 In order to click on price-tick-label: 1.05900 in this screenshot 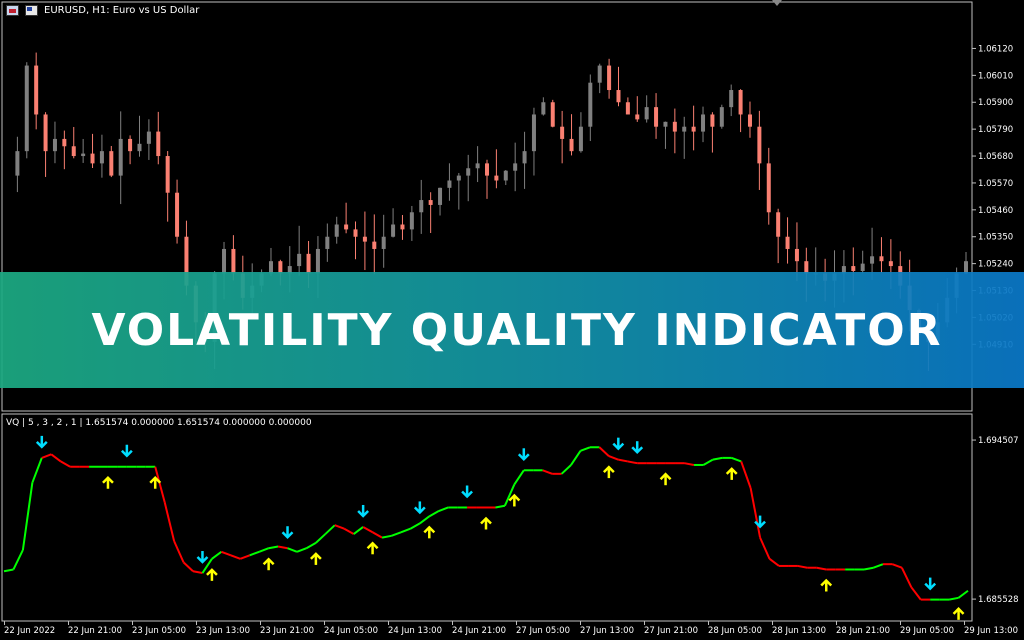, I will do `click(995, 103)`.